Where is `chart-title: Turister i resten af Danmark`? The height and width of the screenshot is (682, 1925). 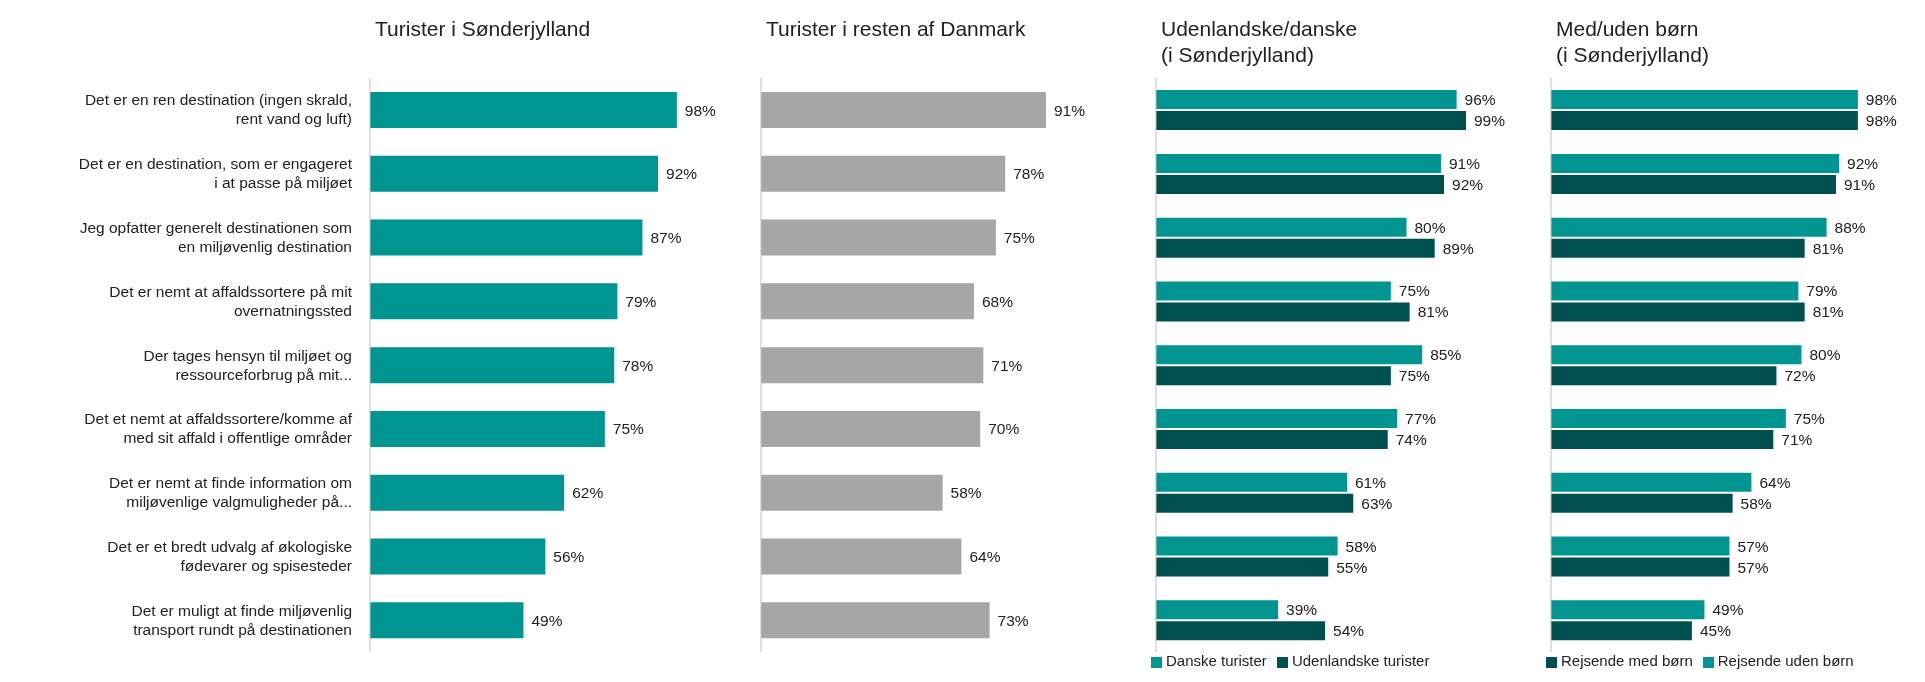 chart-title: Turister i resten af Danmark is located at coordinates (896, 29).